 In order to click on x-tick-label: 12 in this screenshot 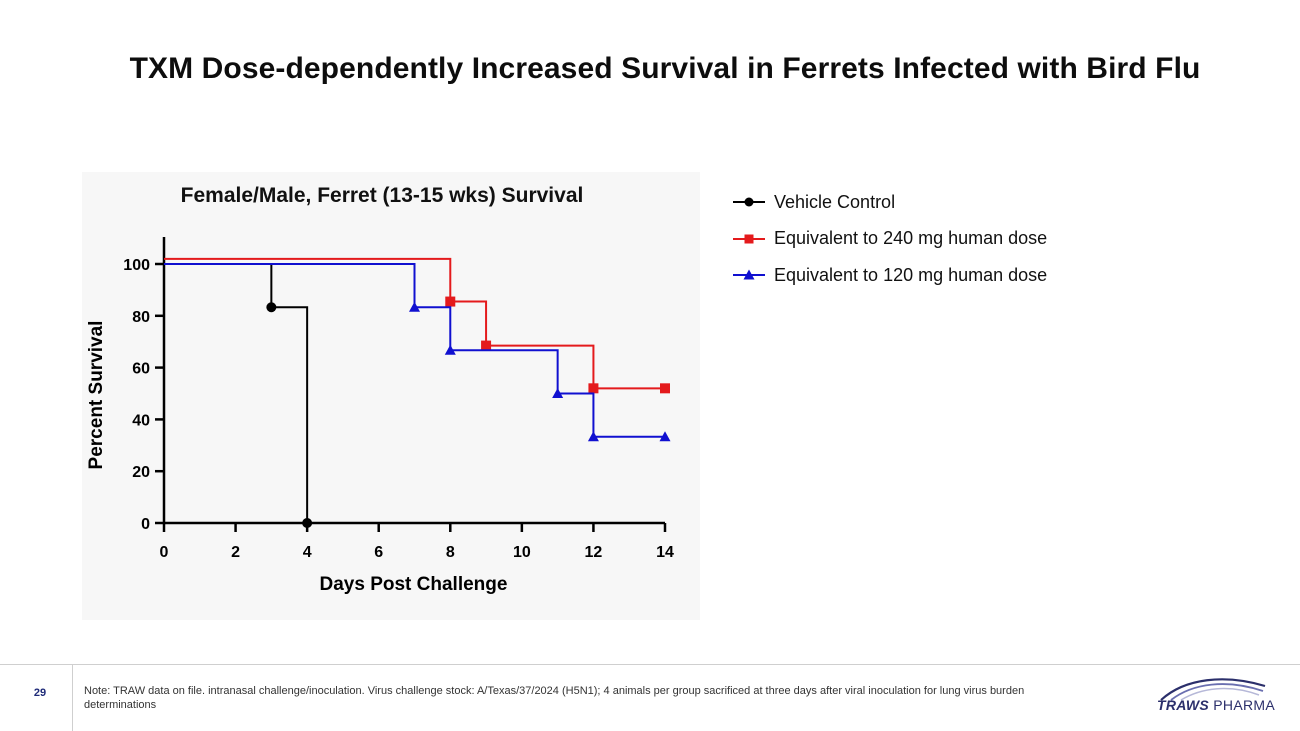, I will do `click(594, 552)`.